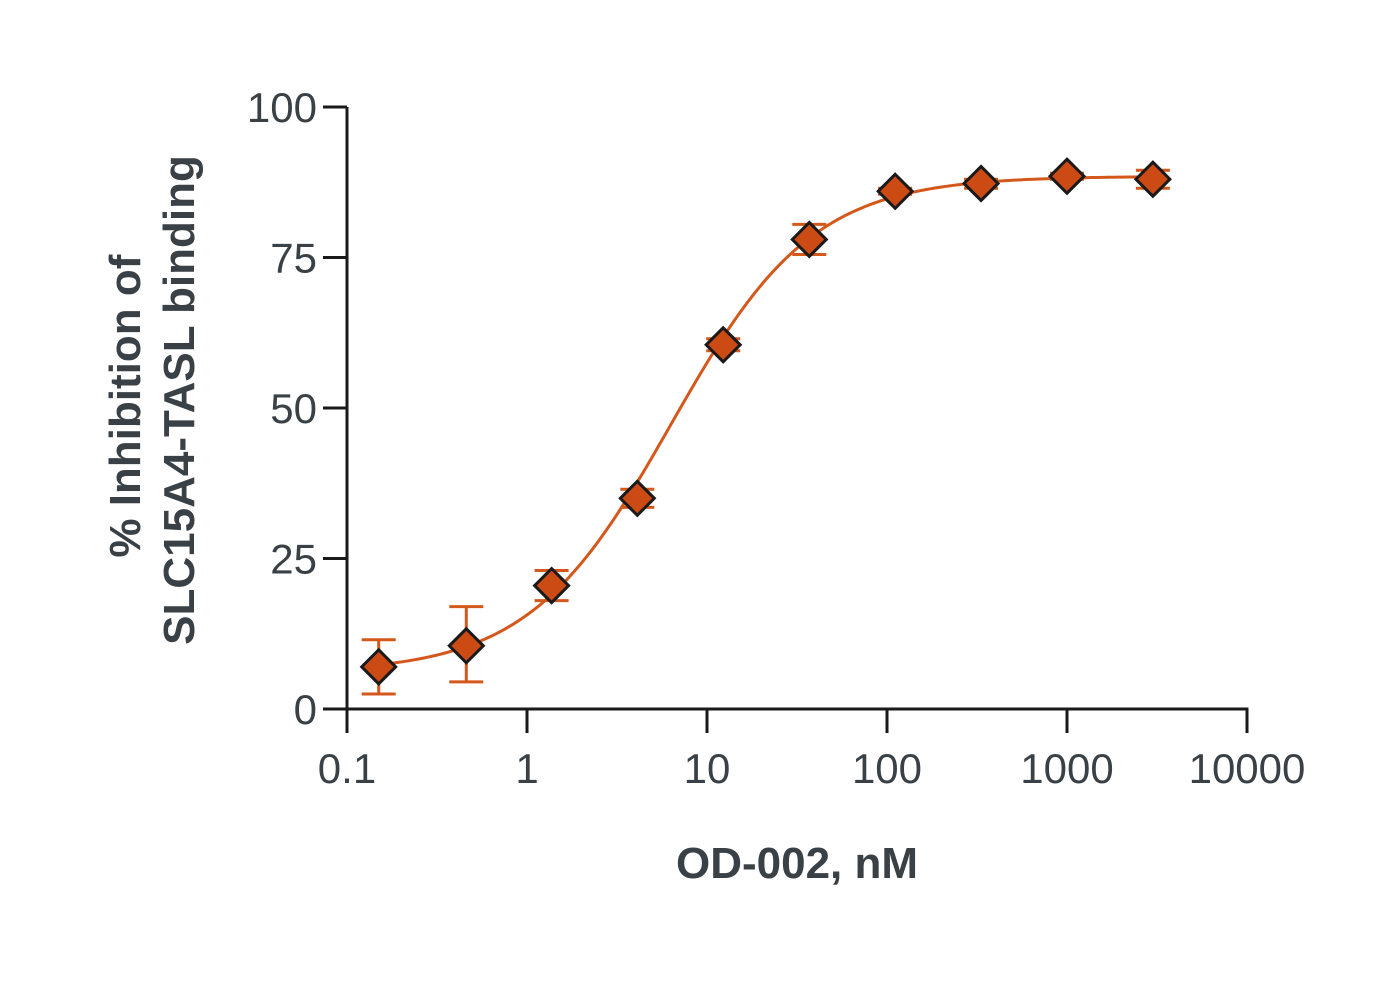 This screenshot has width=1393, height=984. What do you see at coordinates (887, 768) in the screenshot?
I see `x-tick-label: 100` at bounding box center [887, 768].